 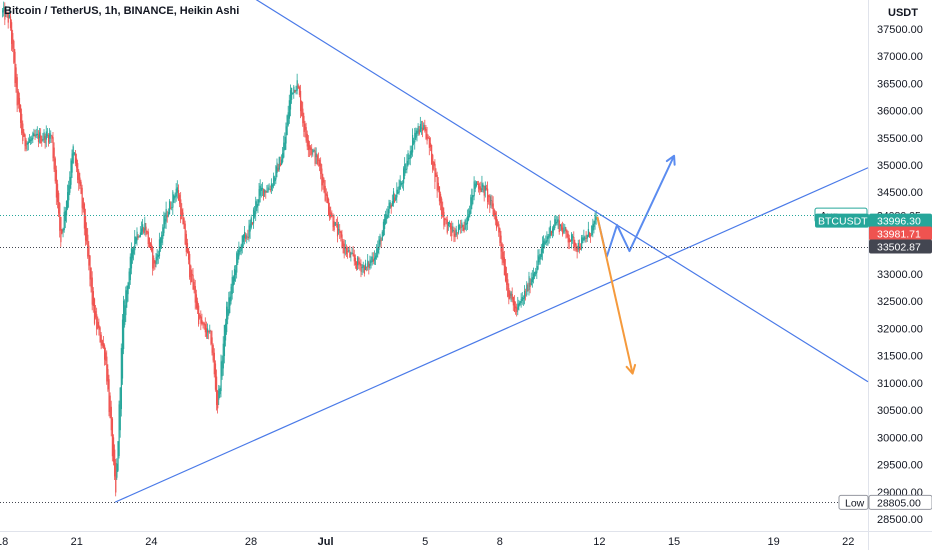 I want to click on bullish-projection-line, so click(x=635, y=207).